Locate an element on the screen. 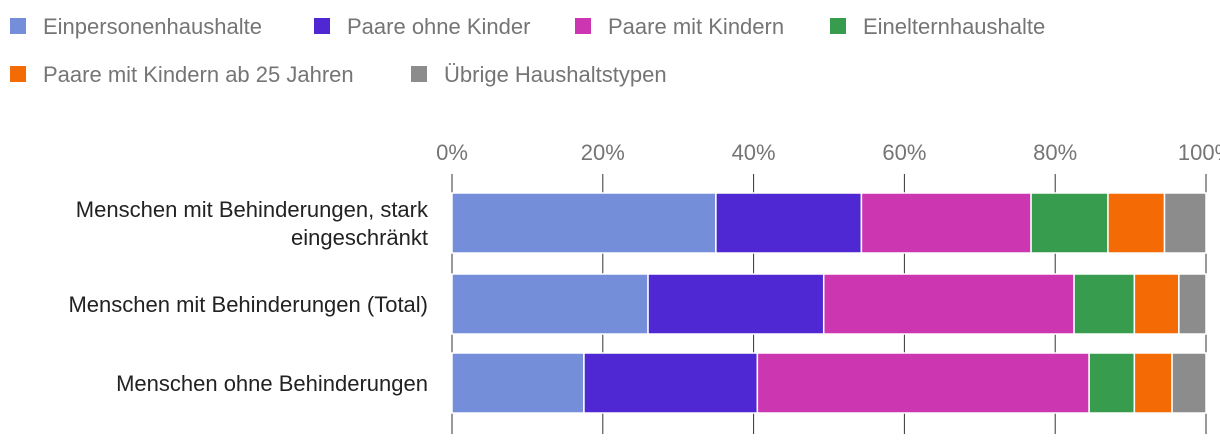 This screenshot has height=446, width=1220. category-label: Menschen ohne Behinderungen is located at coordinates (272, 383).